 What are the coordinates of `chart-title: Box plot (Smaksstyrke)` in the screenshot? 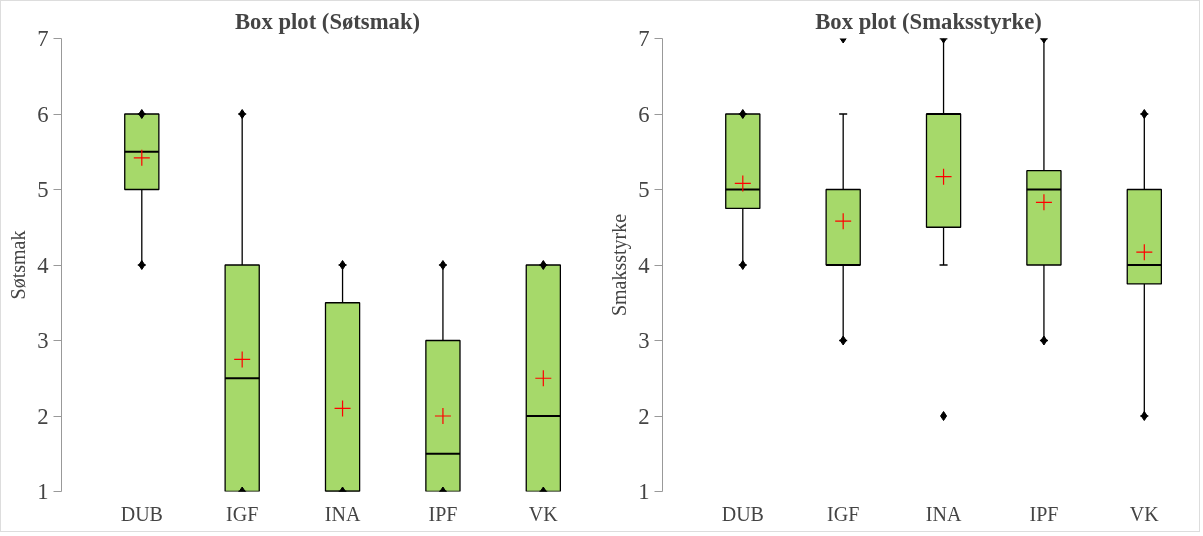 It's located at (928, 21).